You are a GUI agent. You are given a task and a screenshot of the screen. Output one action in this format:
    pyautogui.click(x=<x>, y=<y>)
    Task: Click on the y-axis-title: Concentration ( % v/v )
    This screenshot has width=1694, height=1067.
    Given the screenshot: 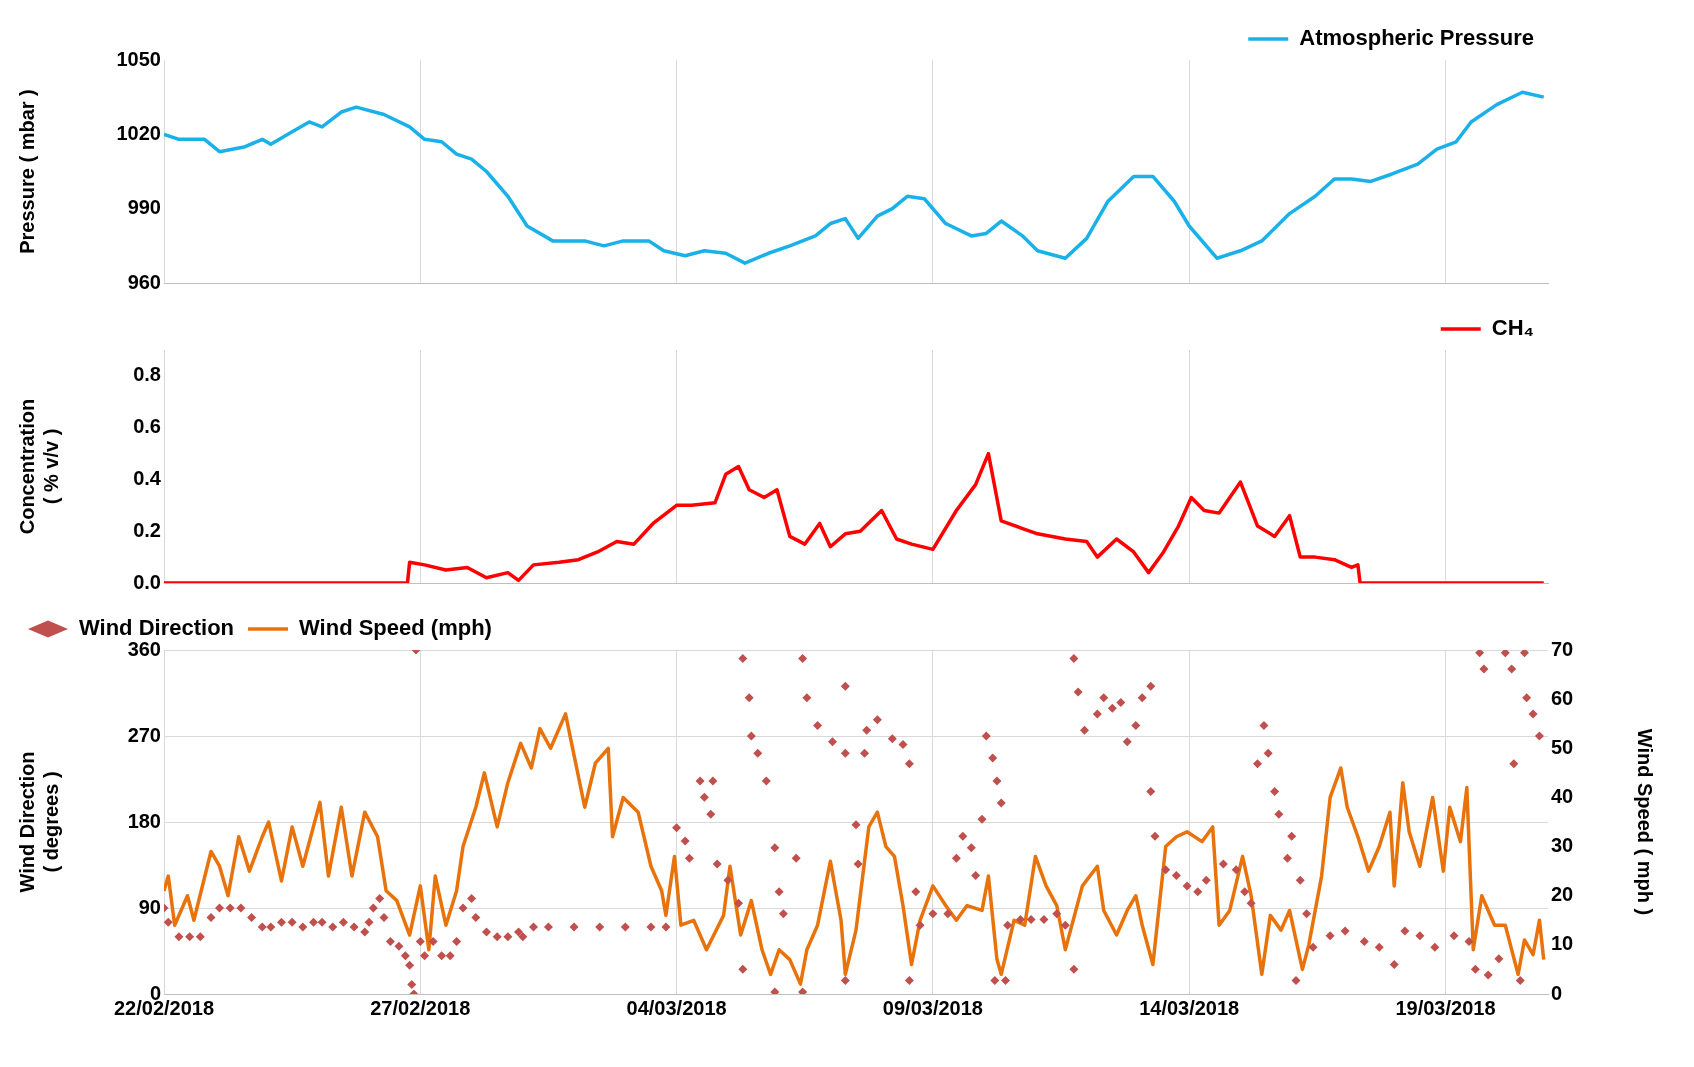 What is the action you would take?
    pyautogui.click(x=38, y=466)
    